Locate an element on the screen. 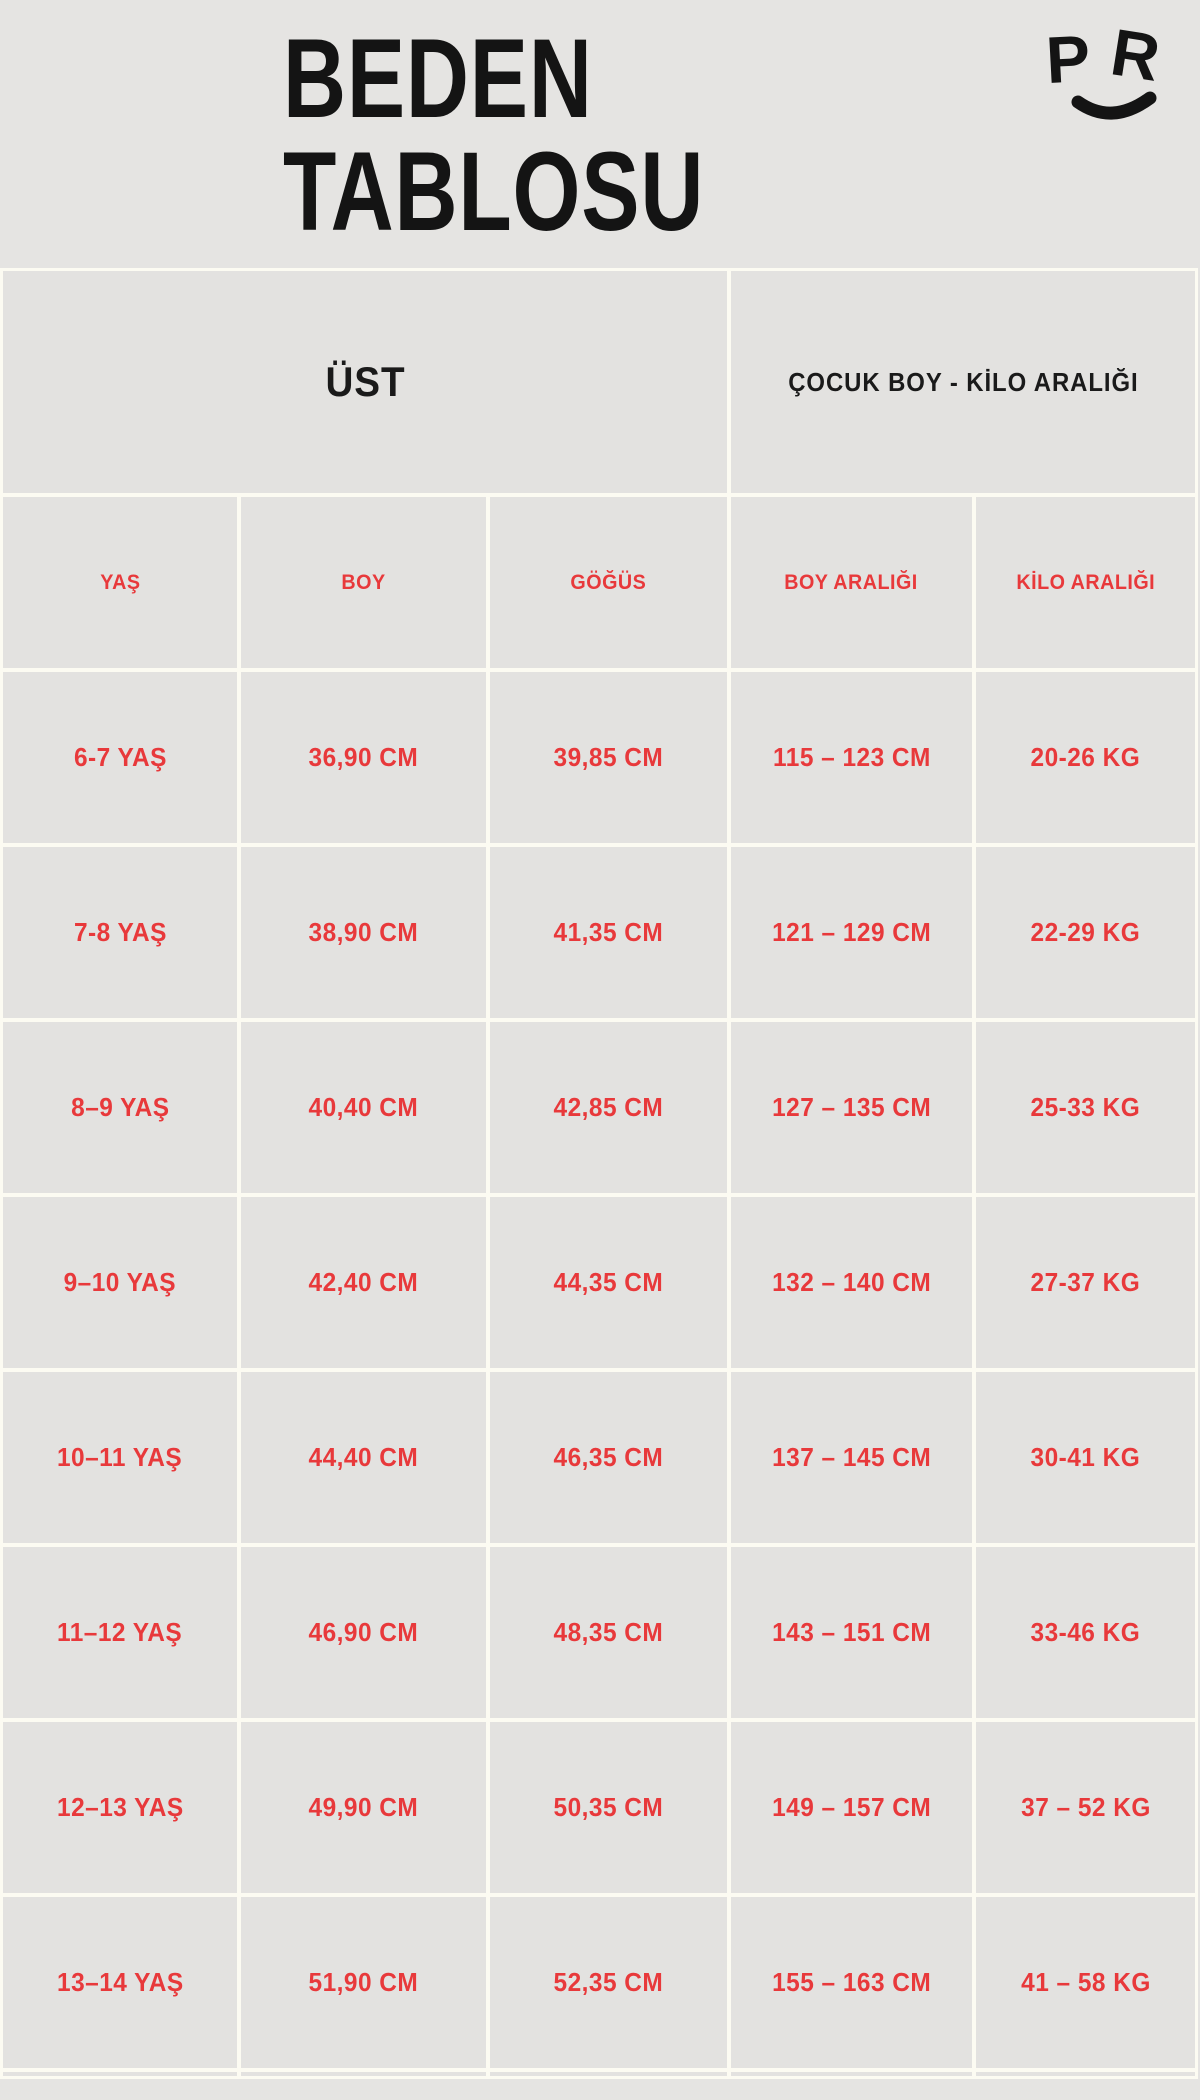 Image resolution: width=1200 pixels, height=2100 pixels. table-cell: 12–13 YAŞ is located at coordinates (120, 1807).